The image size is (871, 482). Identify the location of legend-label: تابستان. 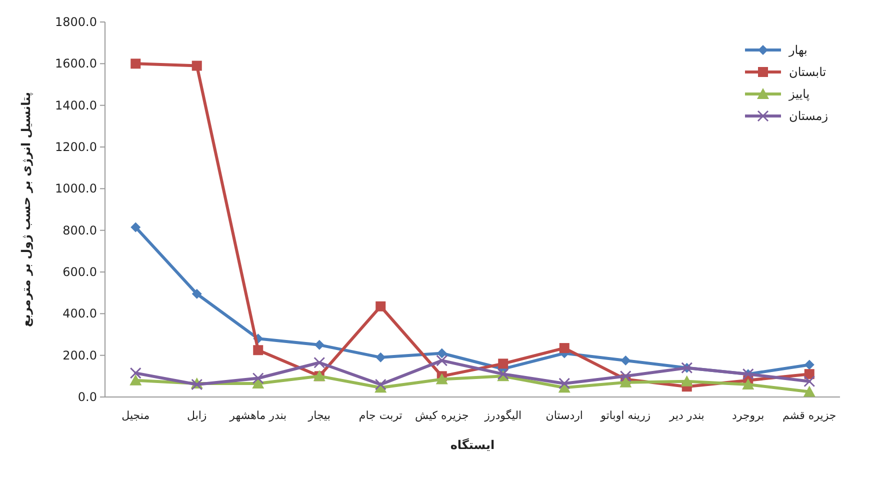
(807, 72).